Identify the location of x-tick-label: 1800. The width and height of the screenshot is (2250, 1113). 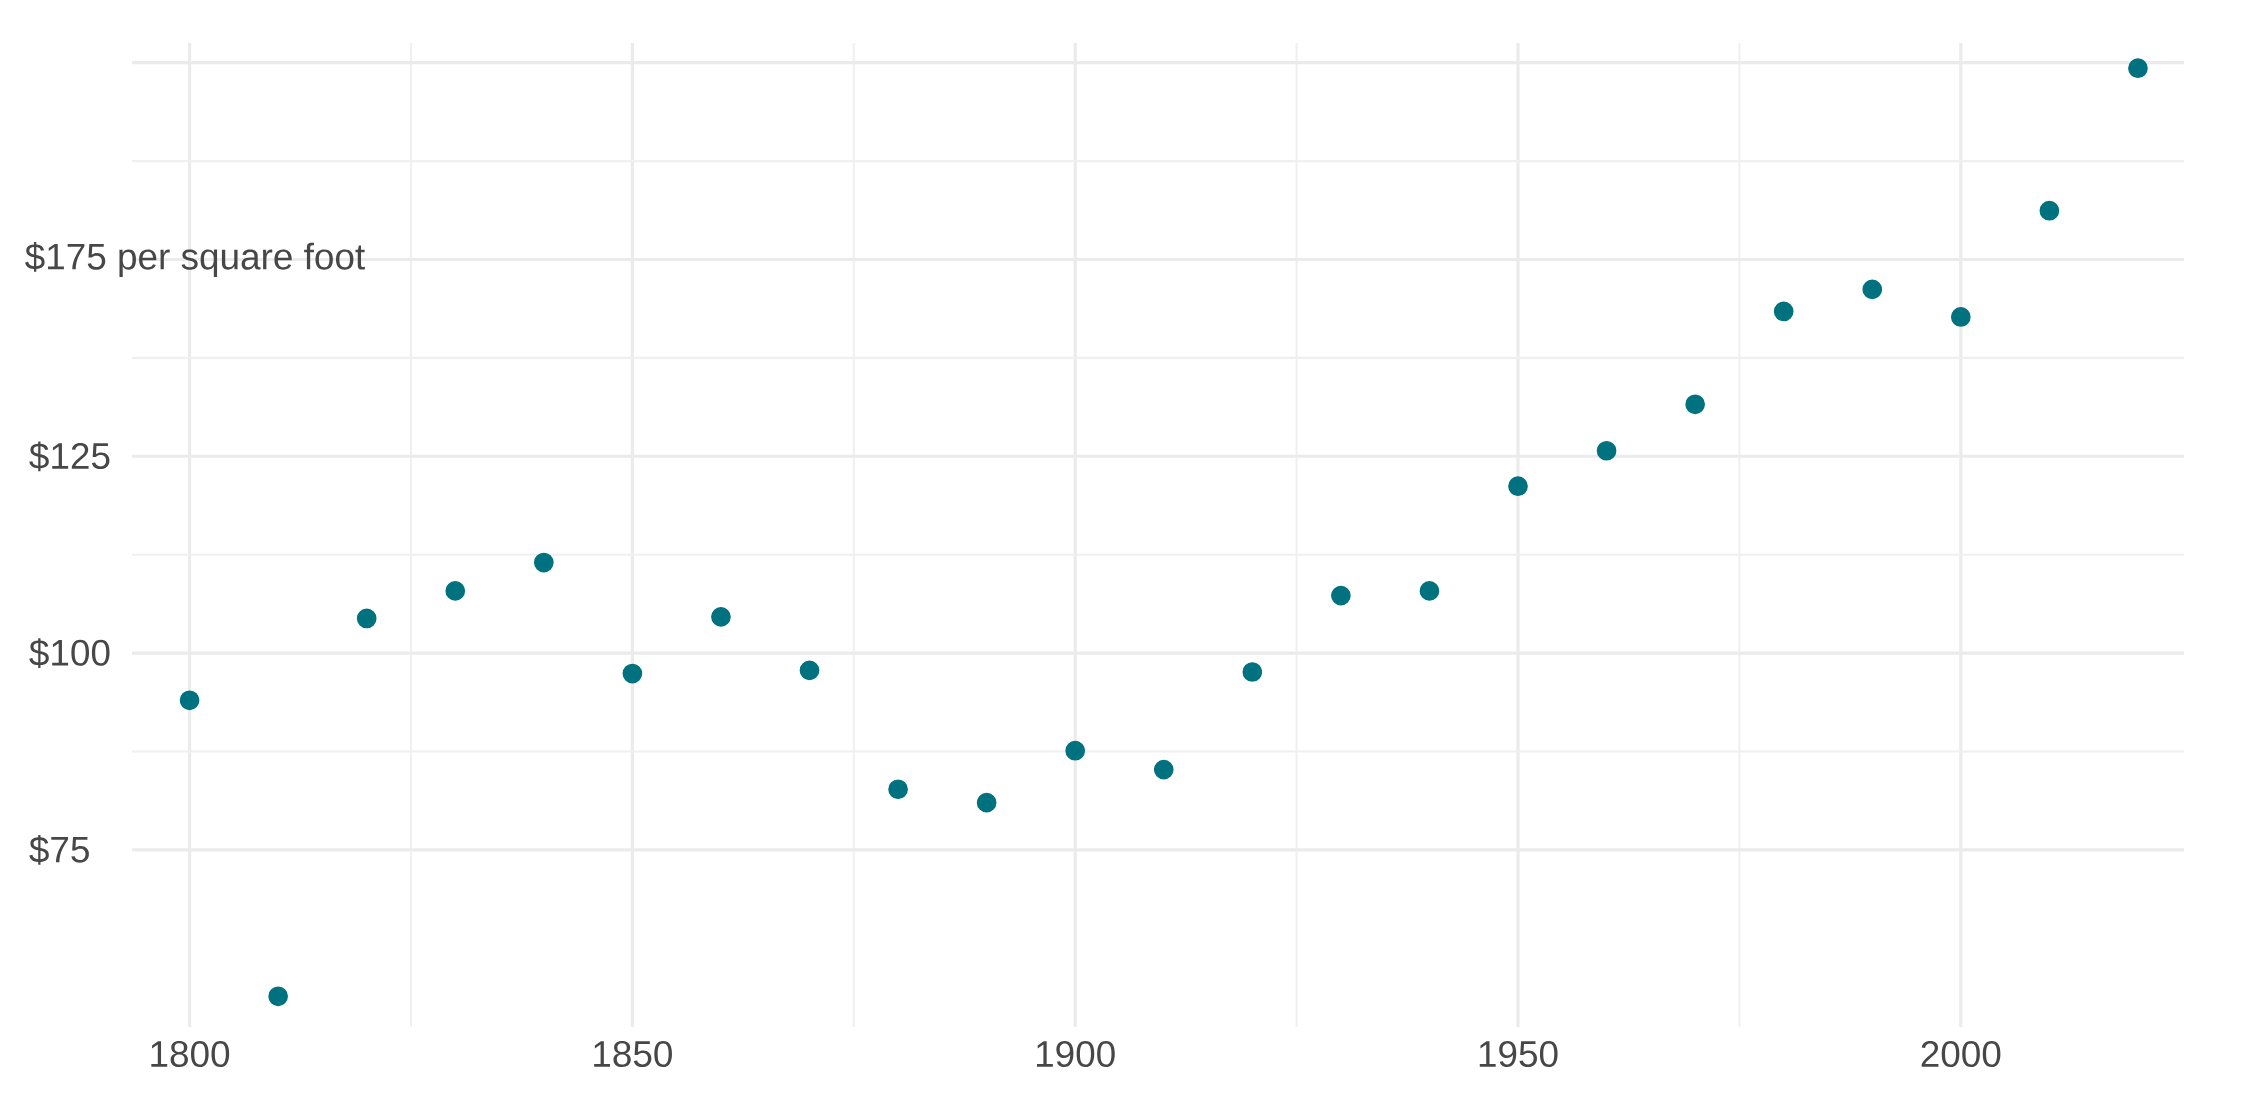
(190, 1054).